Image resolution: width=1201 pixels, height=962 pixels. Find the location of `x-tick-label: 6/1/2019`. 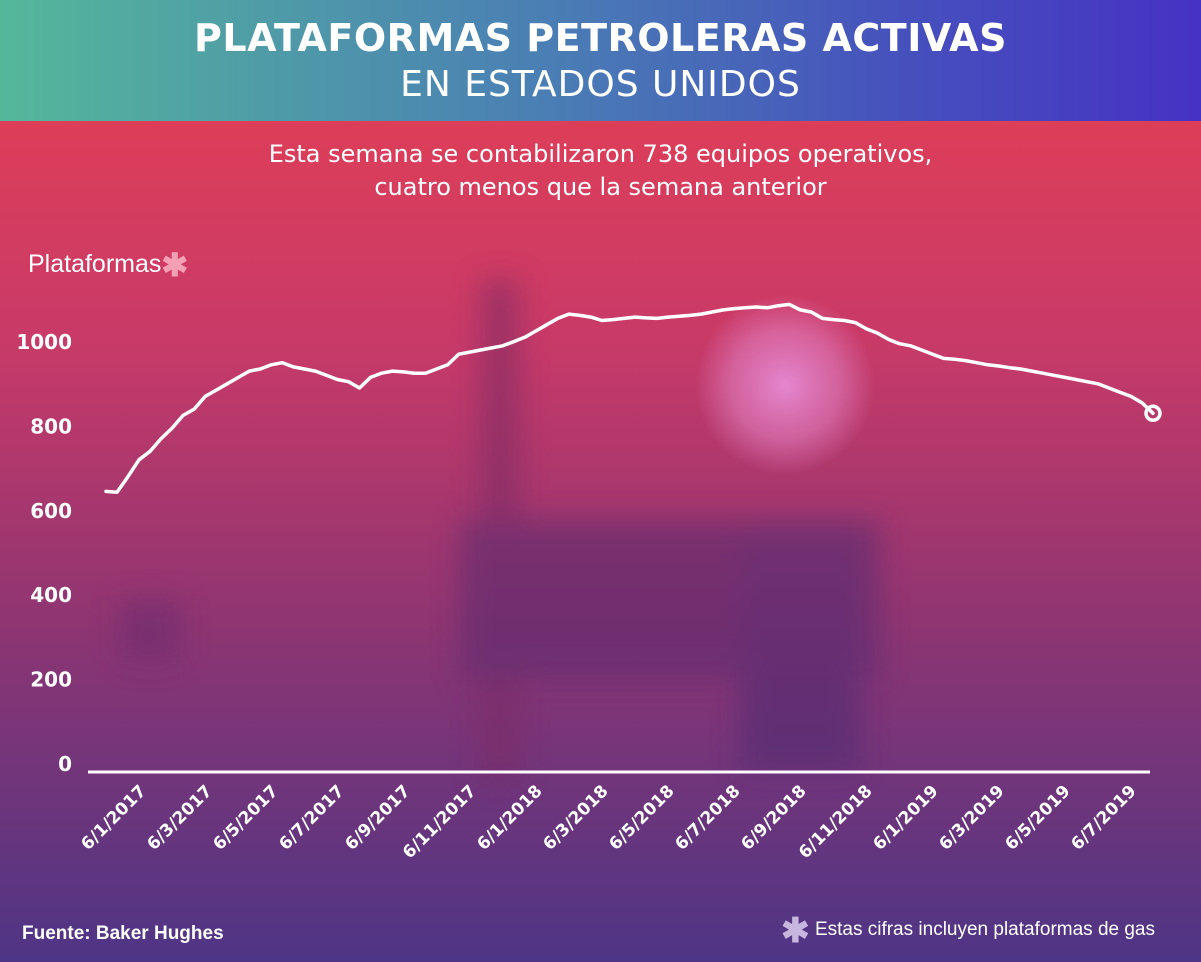

x-tick-label: 6/1/2019 is located at coordinates (905, 817).